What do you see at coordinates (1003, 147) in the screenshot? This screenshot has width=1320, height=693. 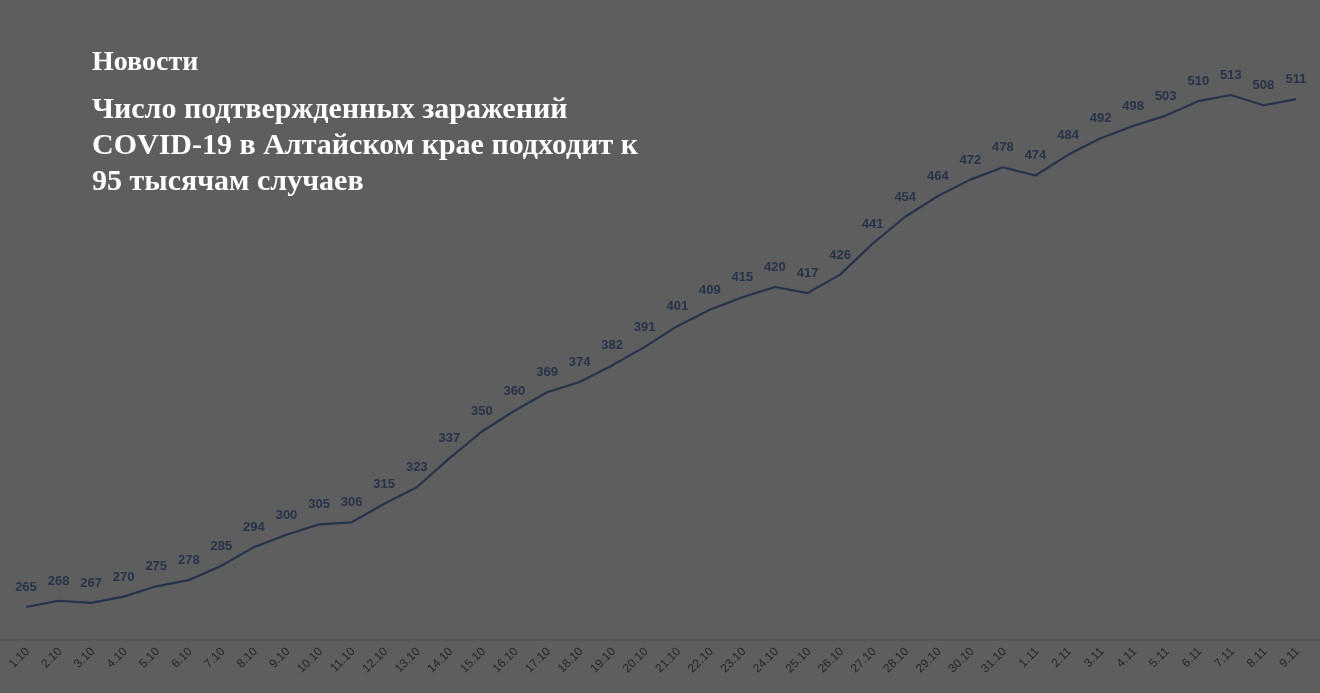 I see `data-label: 478` at bounding box center [1003, 147].